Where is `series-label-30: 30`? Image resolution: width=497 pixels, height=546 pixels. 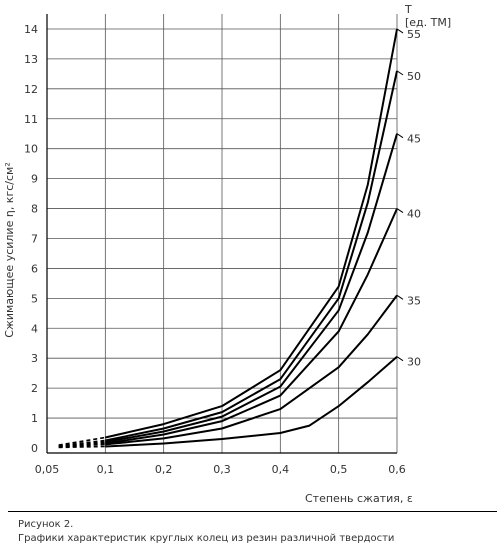
series-label-30: 30 is located at coordinates (414, 362).